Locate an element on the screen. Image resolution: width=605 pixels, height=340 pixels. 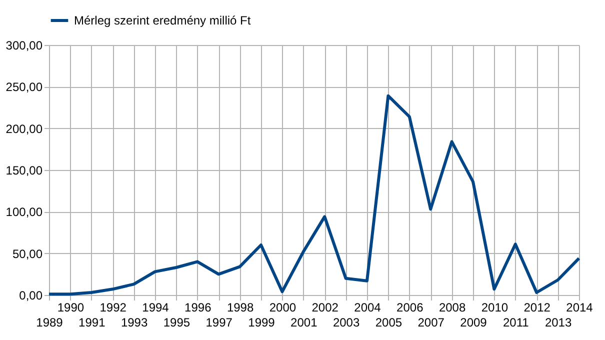
x-tick-label: 1997 is located at coordinates (219, 323).